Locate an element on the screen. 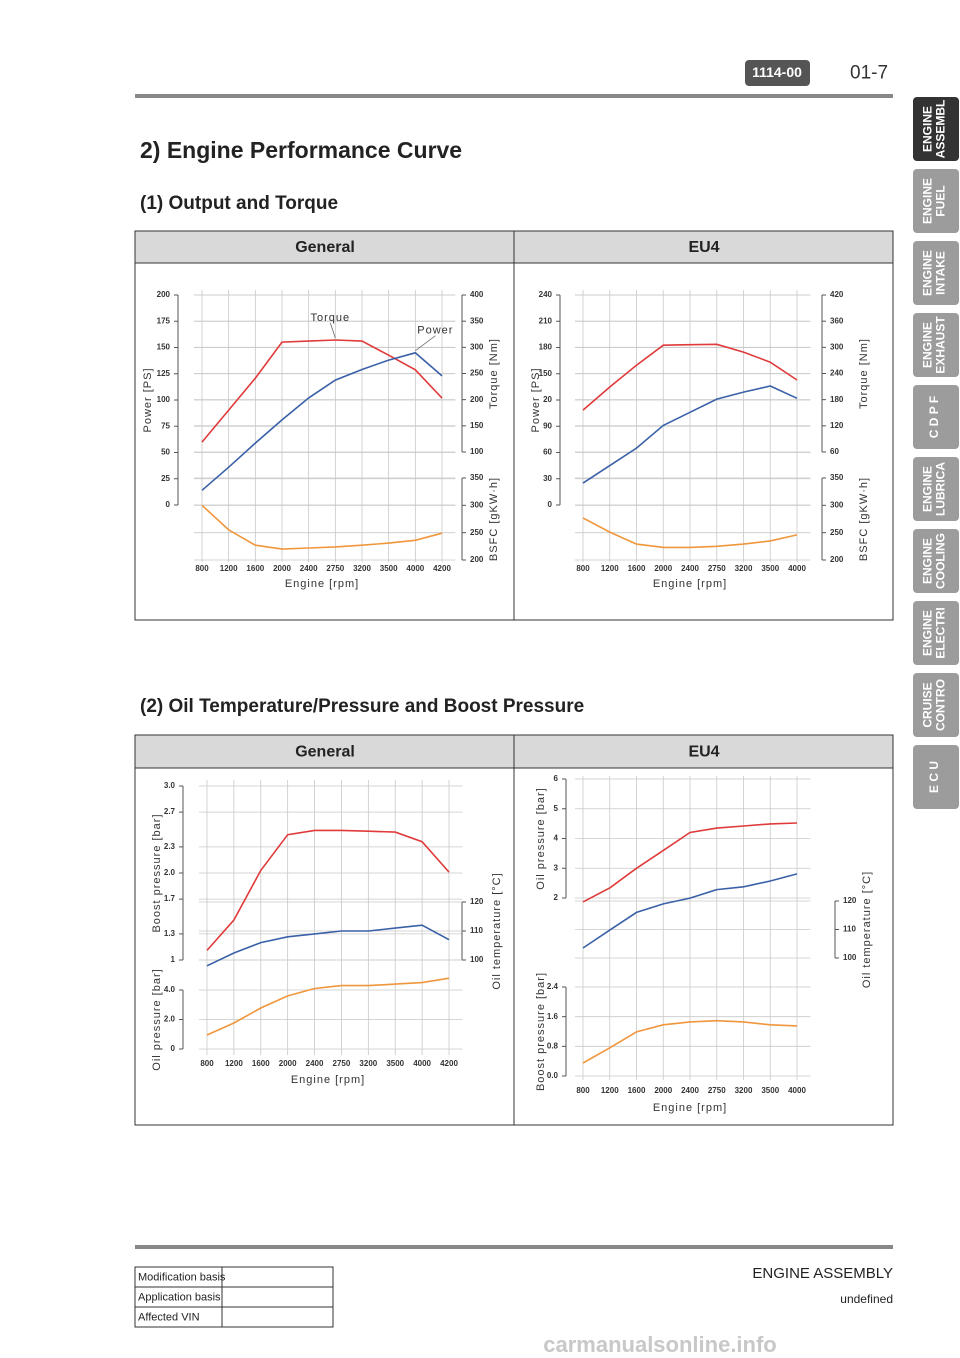 This screenshot has height=1358, width=960. side-tab-label: ELECTRI is located at coordinates (941, 632).